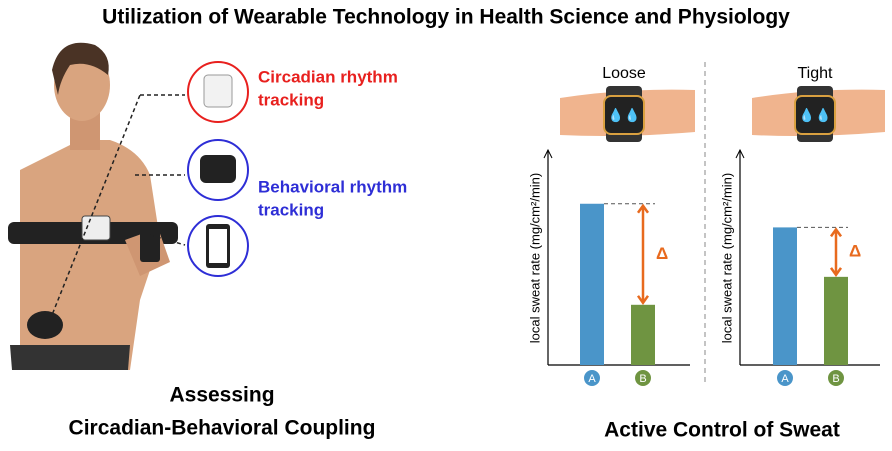 The height and width of the screenshot is (451, 892). What do you see at coordinates (624, 73) in the screenshot?
I see `chart-title: Loose` at bounding box center [624, 73].